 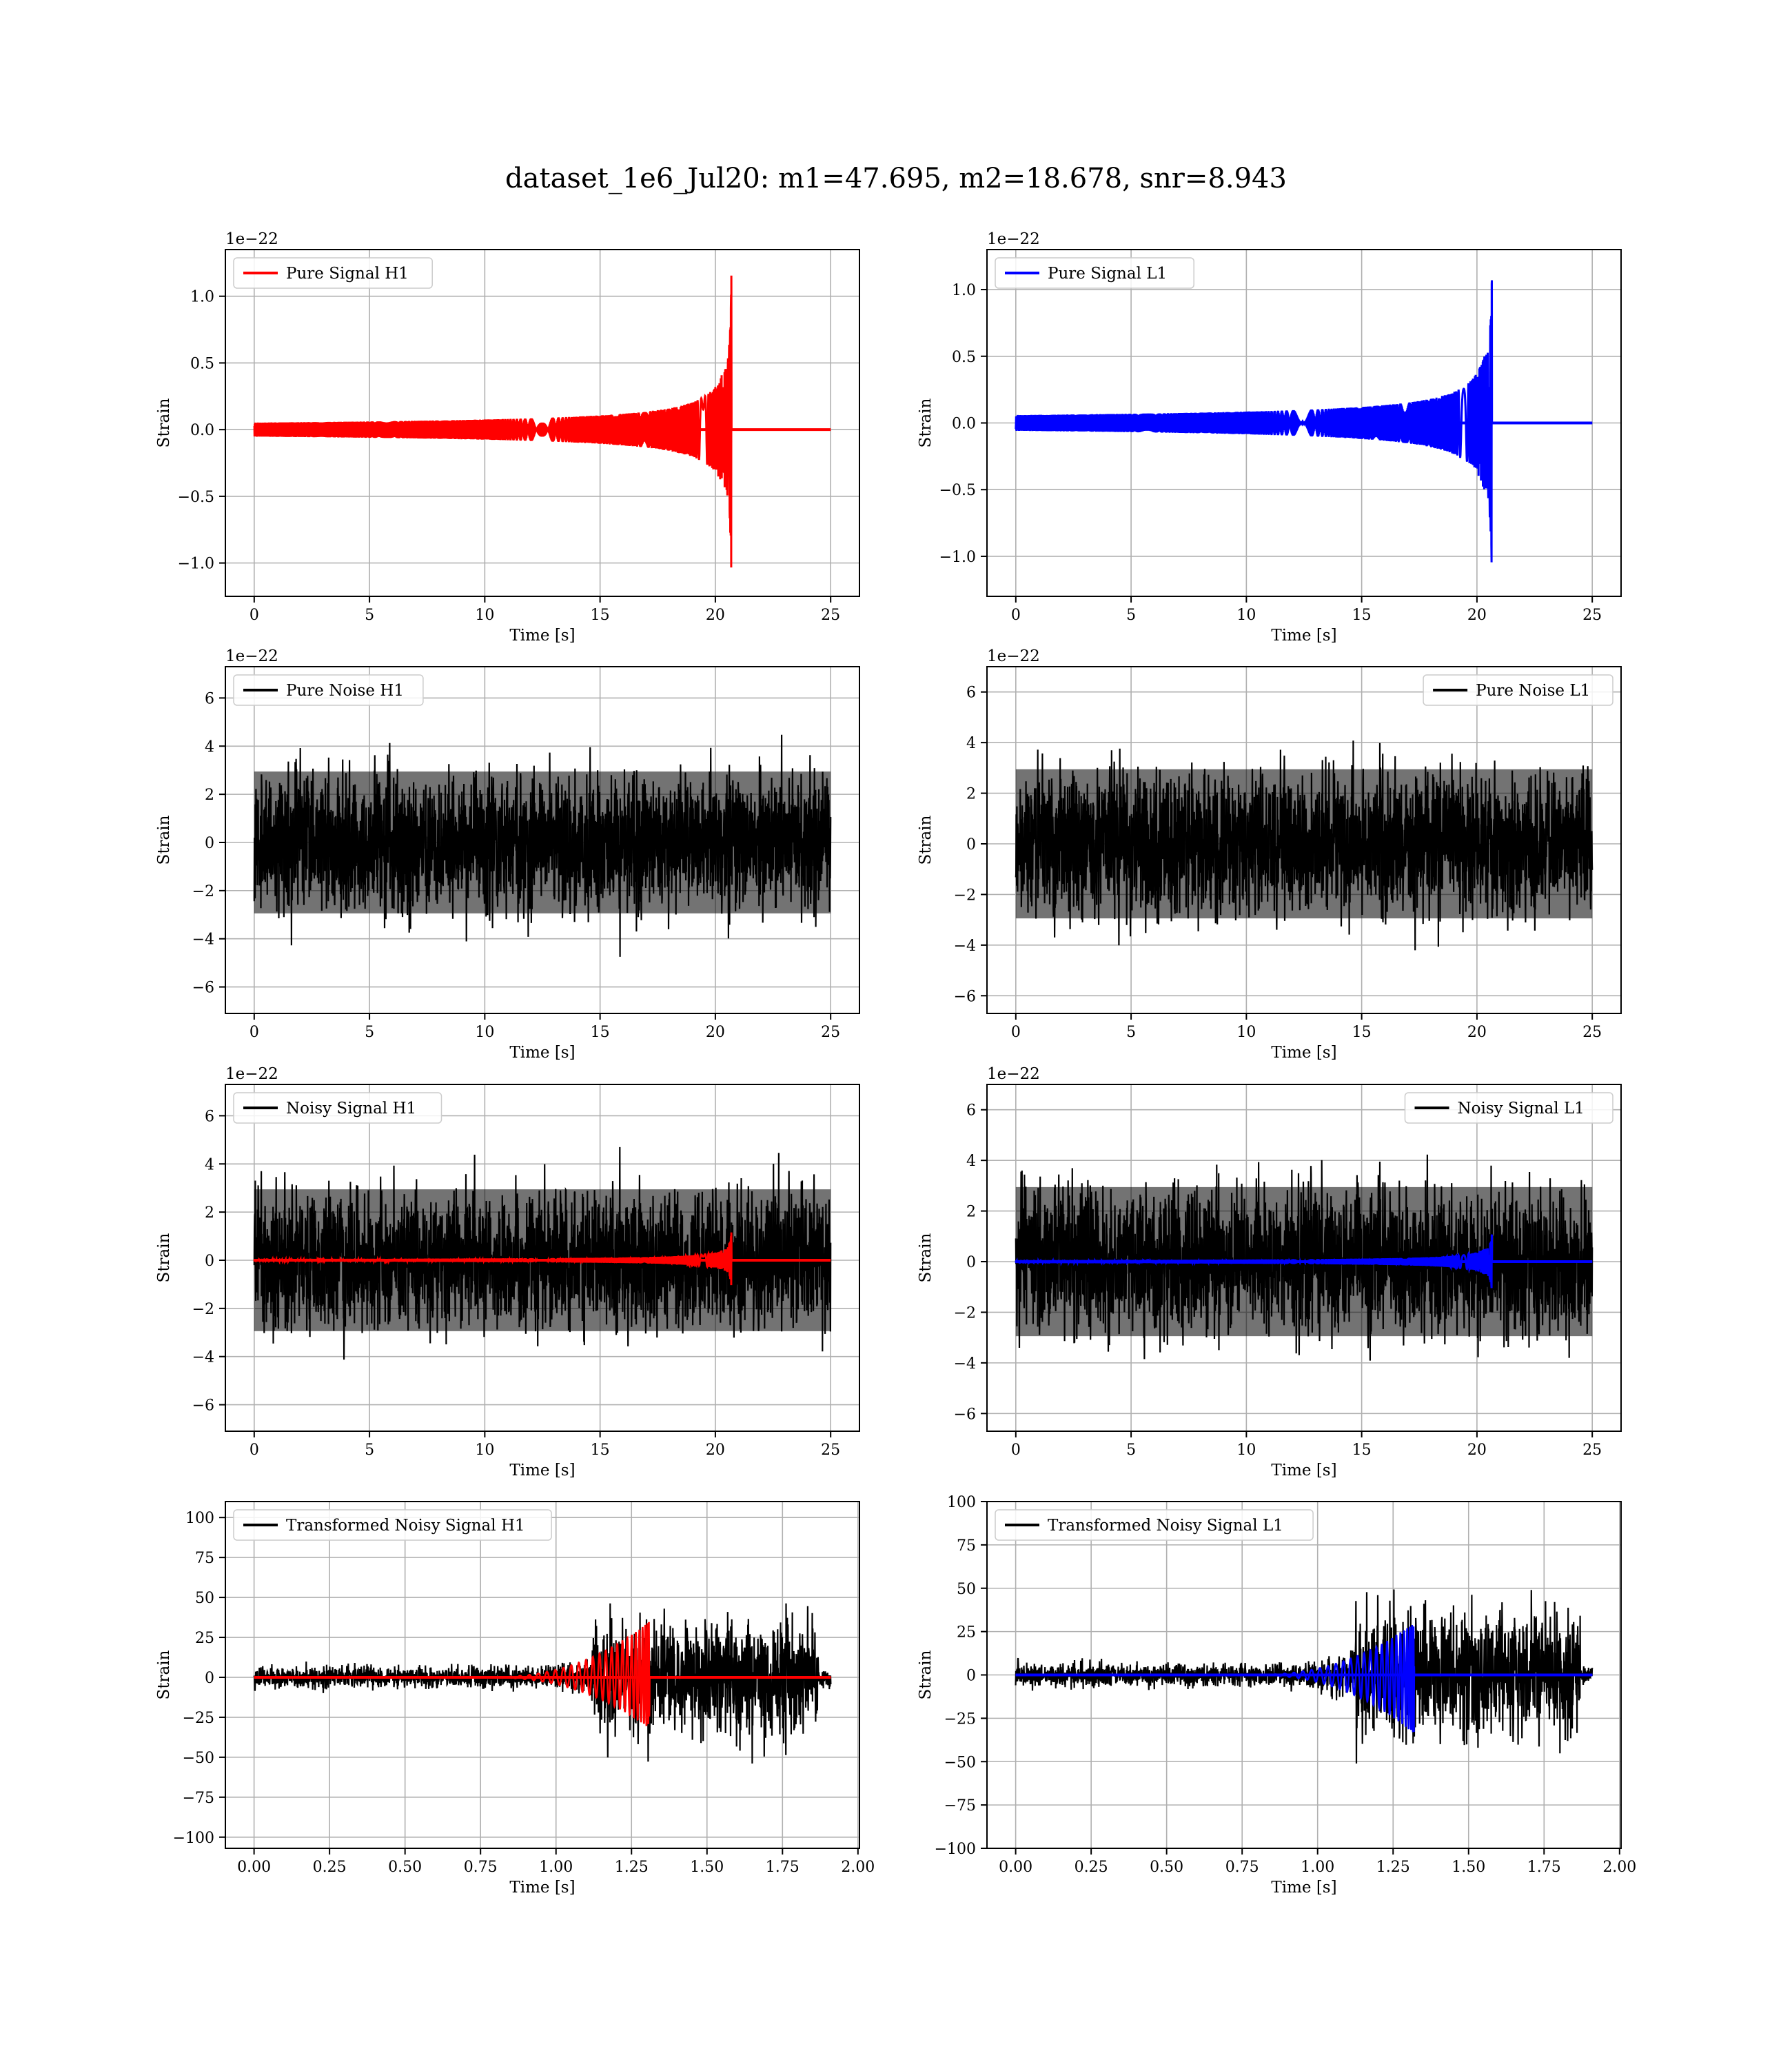 I want to click on x-tick-label: 0.75, so click(x=481, y=1867).